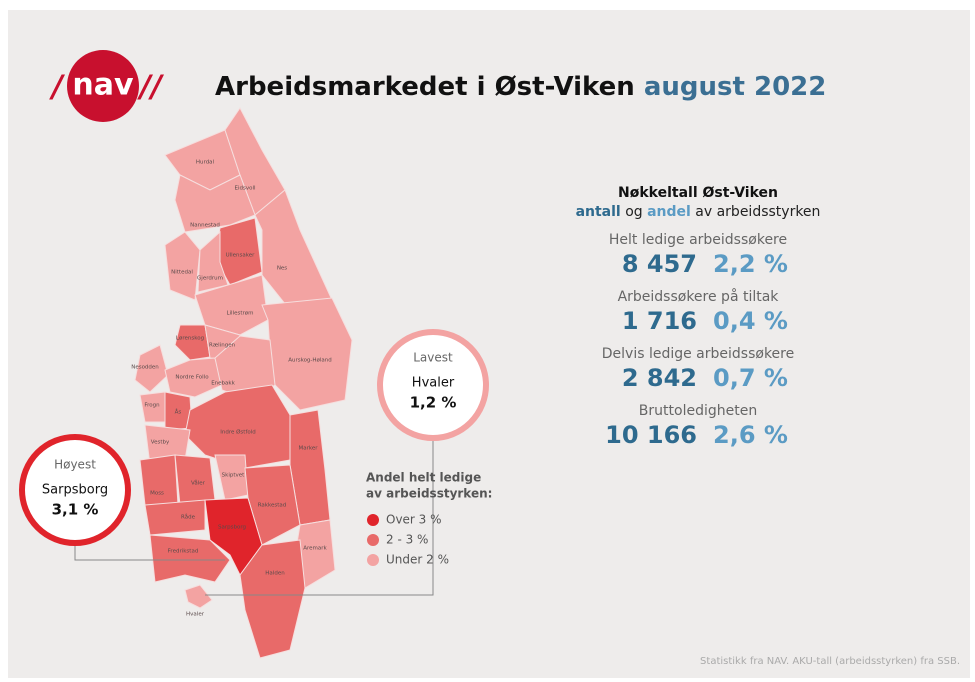 Image resolution: width=975 pixels, height=682 pixels. I want to click on logo-circle, so click(103, 86).